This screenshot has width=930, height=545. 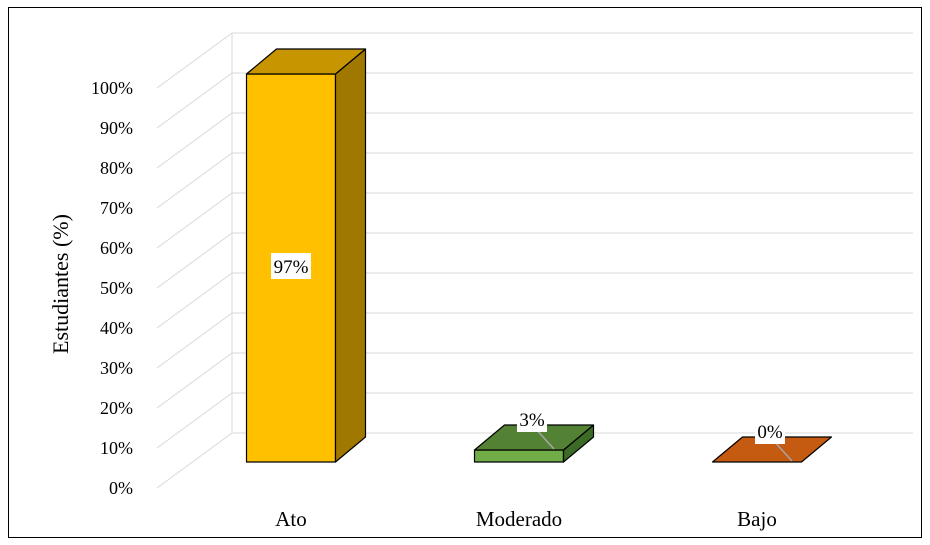 I want to click on y-tick-label: 0%, so click(x=121, y=488).